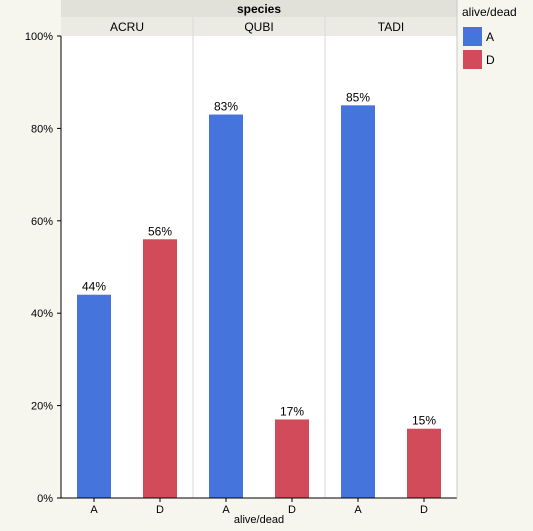 This screenshot has height=531, width=533. What do you see at coordinates (259, 520) in the screenshot?
I see `x-axis-title: alive/dead` at bounding box center [259, 520].